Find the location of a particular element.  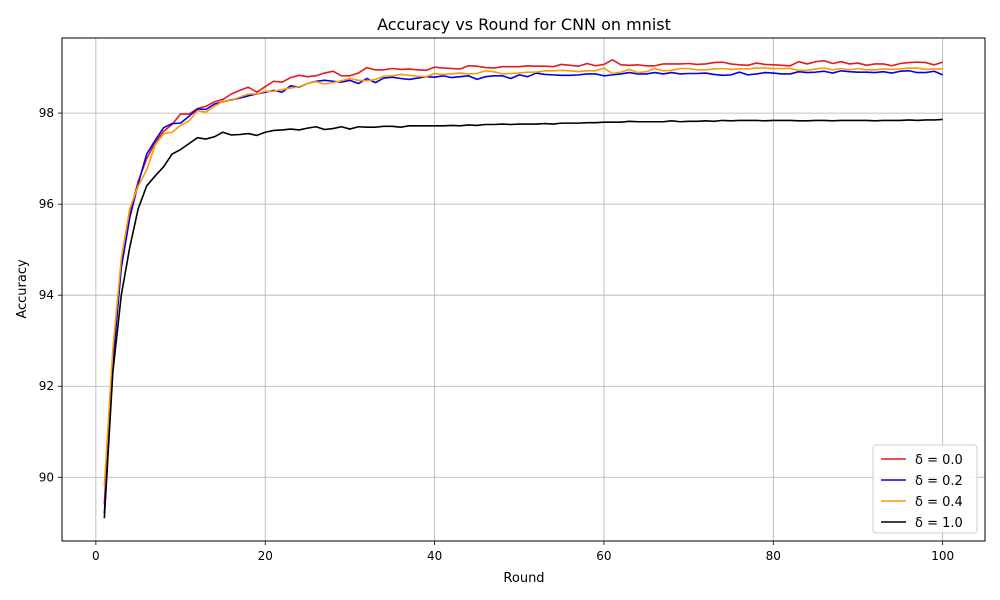

x-tick-label: 40 is located at coordinates (434, 556).